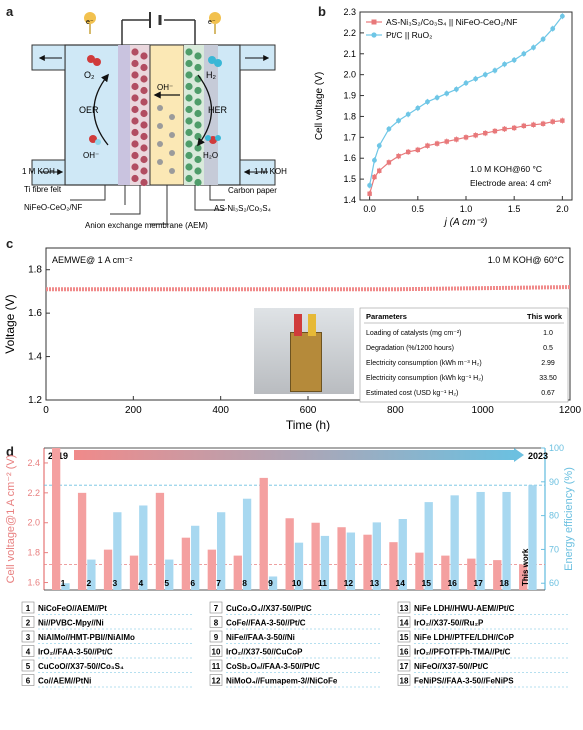 This screenshot has height=730, width=583. Describe the element at coordinates (510, 183) in the screenshot. I see `annotation-area: Electrode area: 4 cm²` at that location.